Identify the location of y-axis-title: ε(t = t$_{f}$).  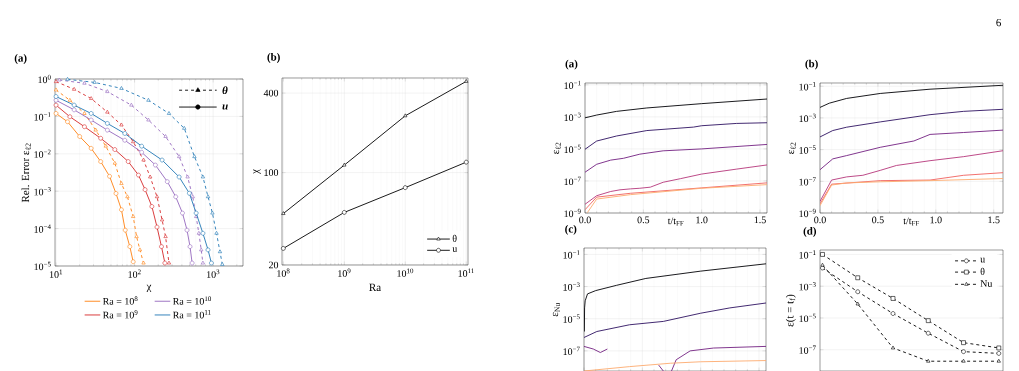
(790, 310).